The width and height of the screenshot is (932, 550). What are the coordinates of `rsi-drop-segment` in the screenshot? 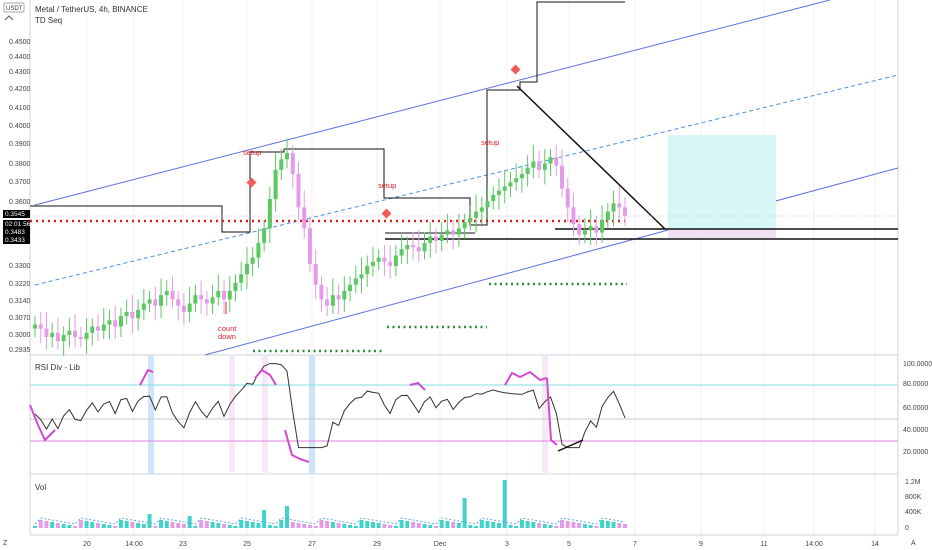 It's located at (552, 411).